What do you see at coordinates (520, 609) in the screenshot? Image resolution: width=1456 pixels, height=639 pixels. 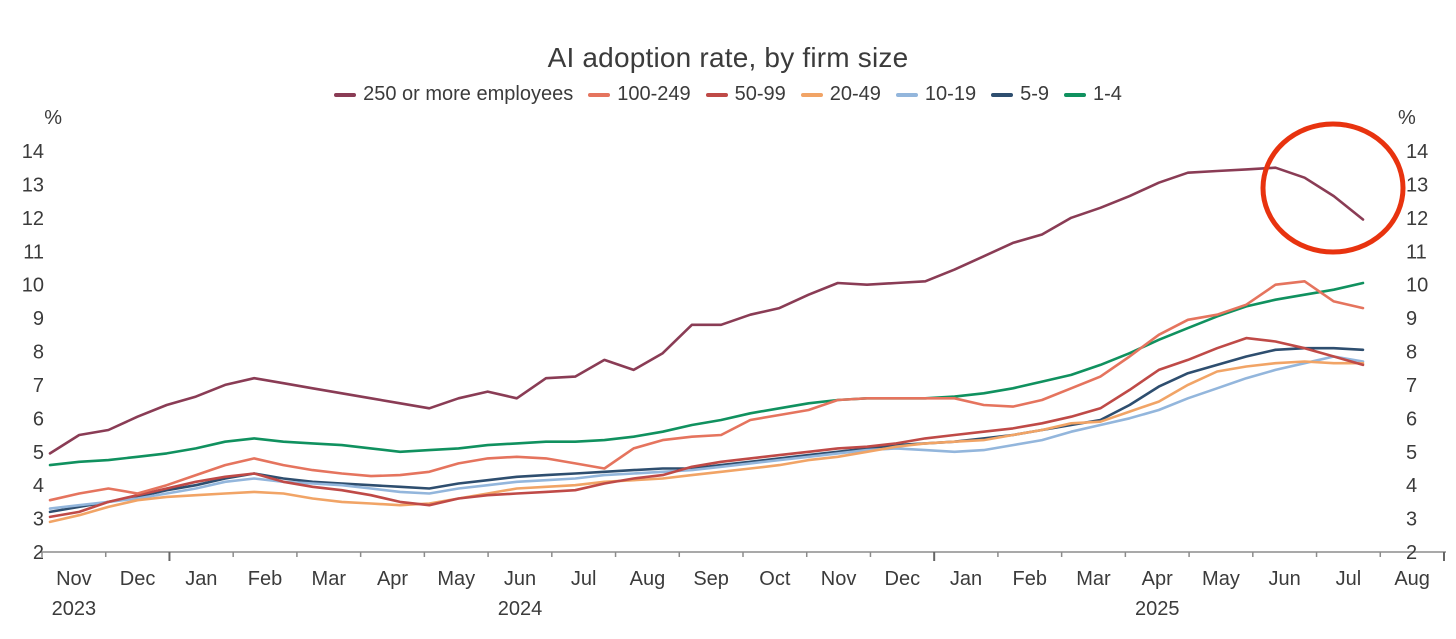 I see `x-axis-year-label: 2024` at bounding box center [520, 609].